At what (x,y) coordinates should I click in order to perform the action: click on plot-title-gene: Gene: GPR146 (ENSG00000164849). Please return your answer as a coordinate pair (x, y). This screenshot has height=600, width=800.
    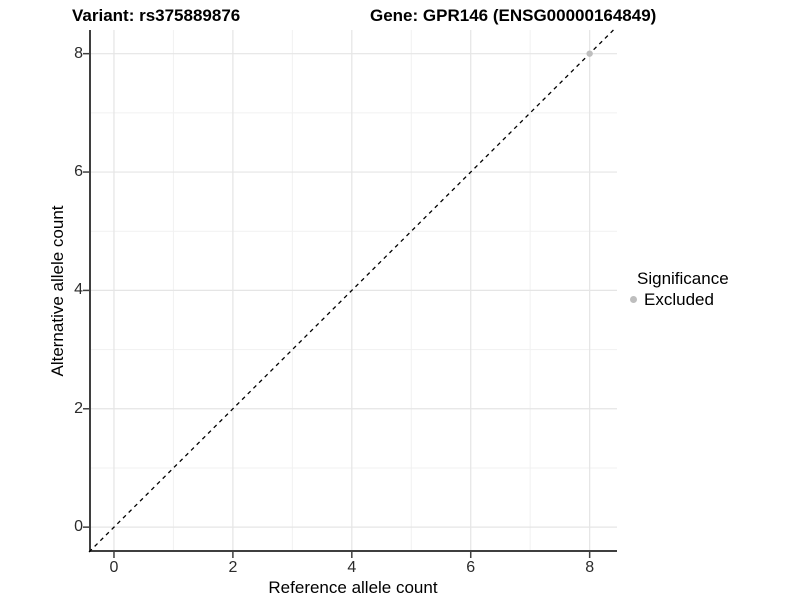
    Looking at the image, I should click on (513, 15).